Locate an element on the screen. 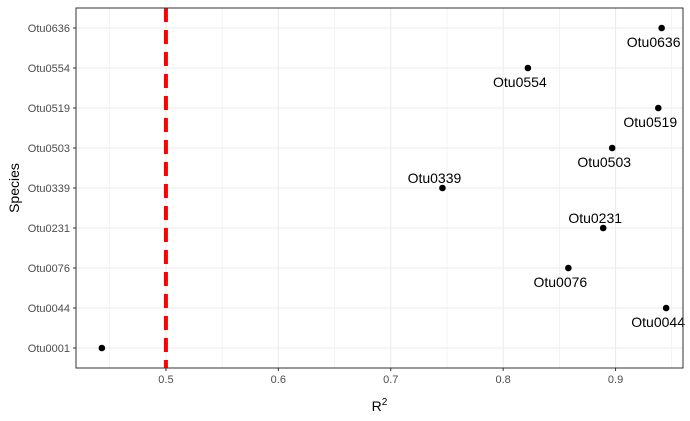 The width and height of the screenshot is (690, 421). x-tick-label: 0.7 is located at coordinates (390, 380).